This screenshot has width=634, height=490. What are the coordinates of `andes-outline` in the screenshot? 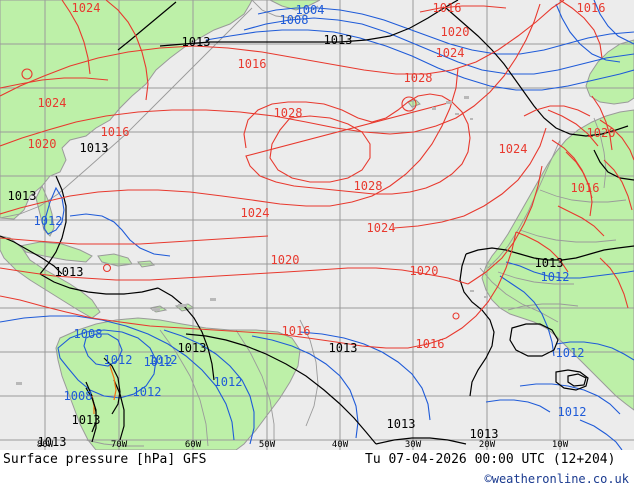 It's located at (103, 395).